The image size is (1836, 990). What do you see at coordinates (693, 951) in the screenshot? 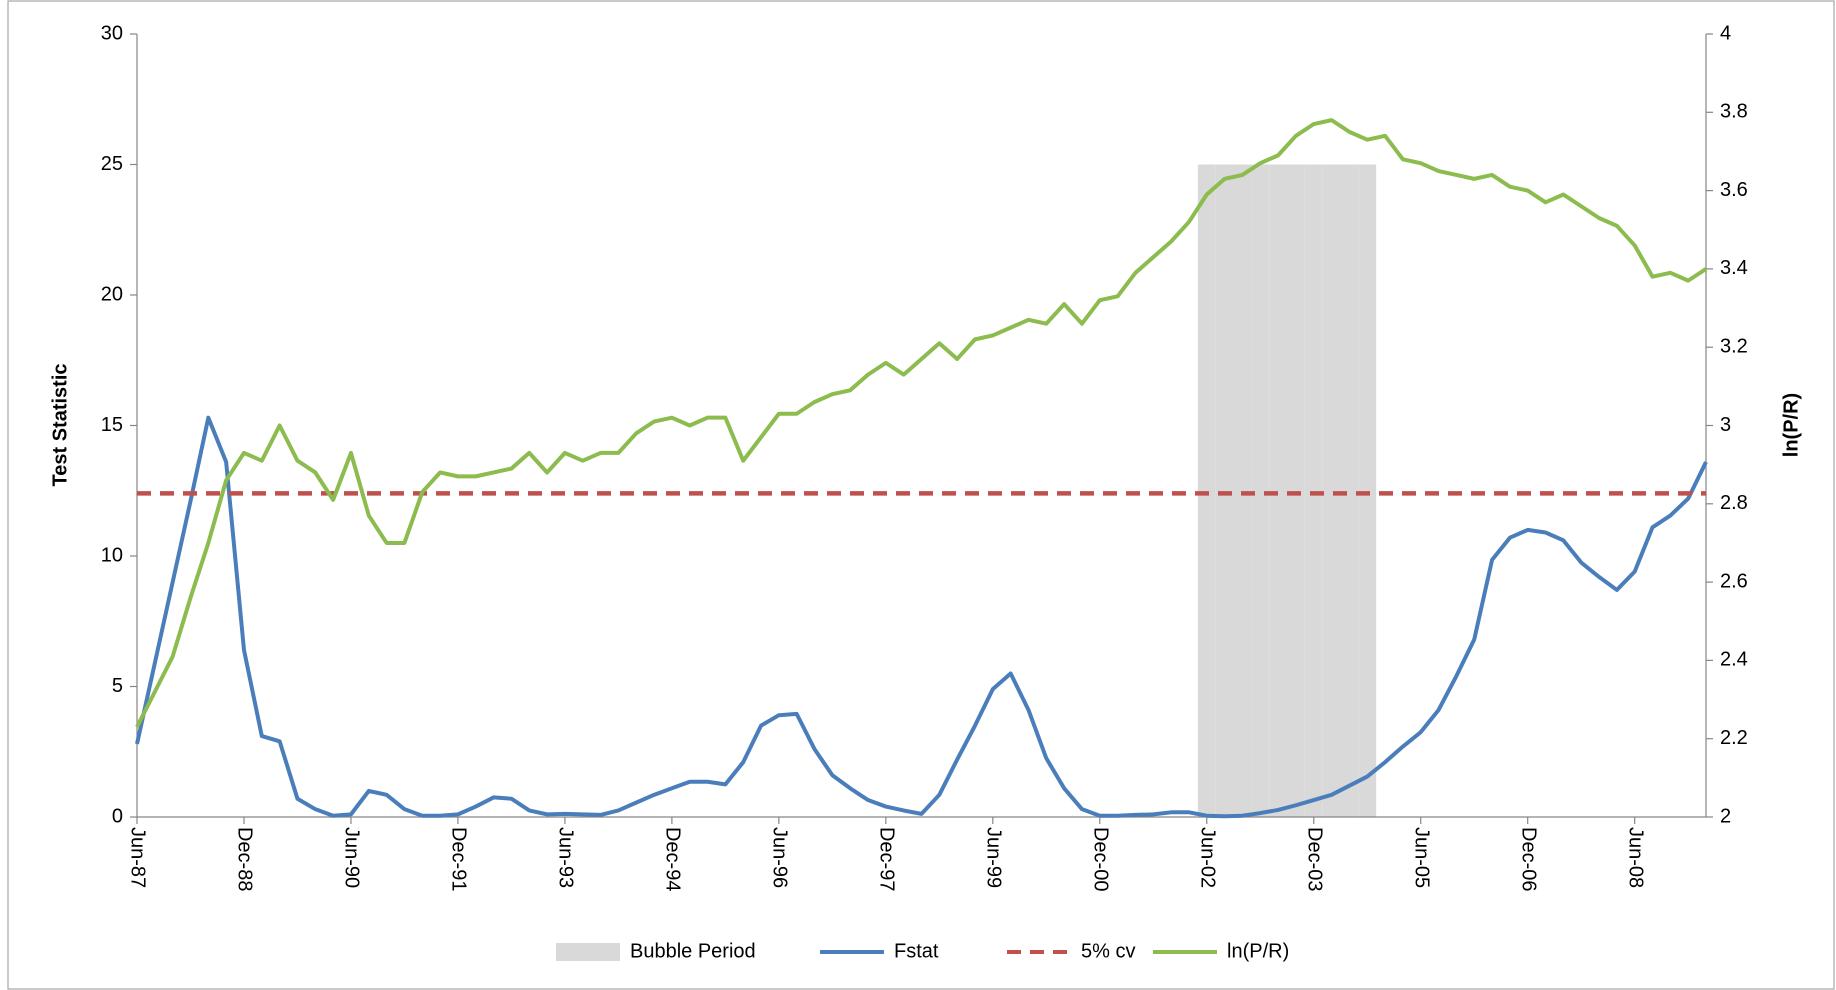
I see `legend-label: Bubble Period` at bounding box center [693, 951].